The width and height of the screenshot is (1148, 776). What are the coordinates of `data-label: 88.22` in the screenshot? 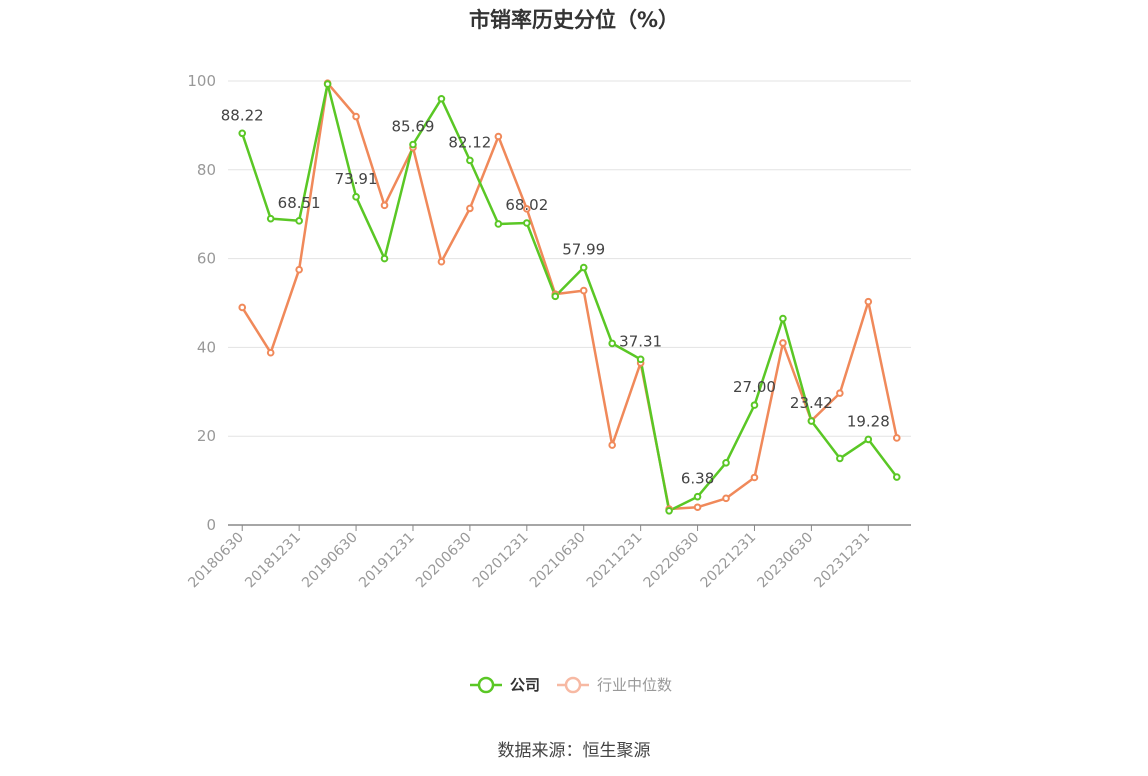 It's located at (242, 115).